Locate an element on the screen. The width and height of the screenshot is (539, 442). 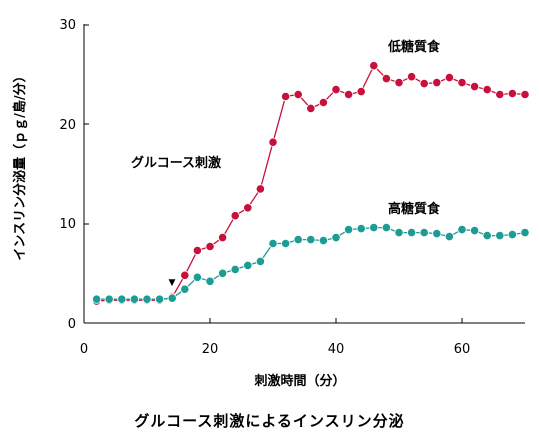
x-tick-label: 40 is located at coordinates (336, 349).